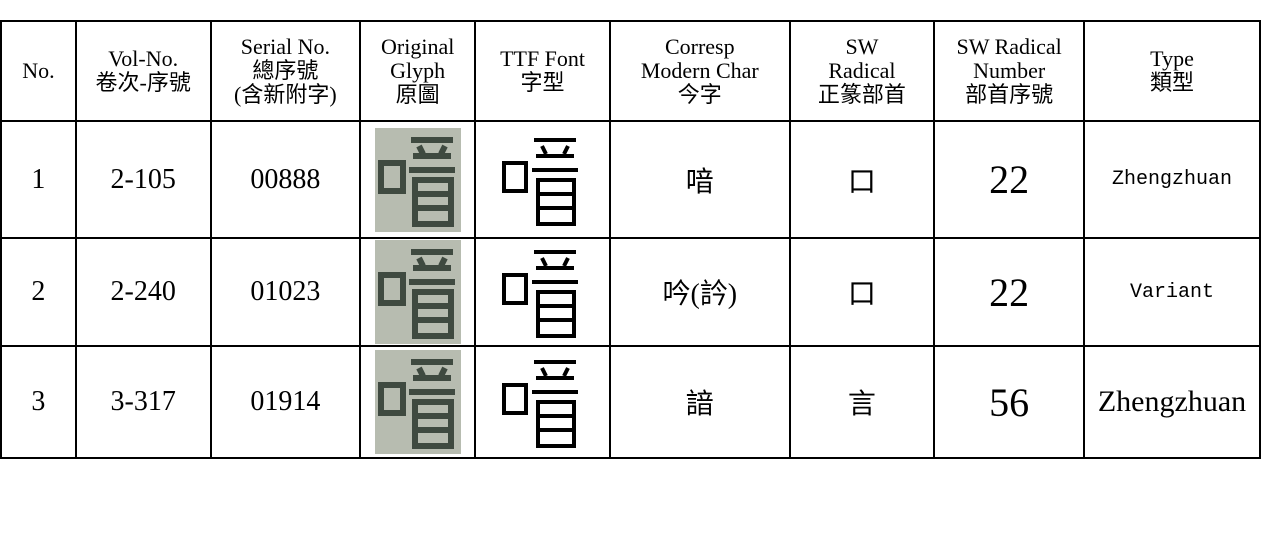  What do you see at coordinates (285, 402) in the screenshot?
I see `serial-no: 01914` at bounding box center [285, 402].